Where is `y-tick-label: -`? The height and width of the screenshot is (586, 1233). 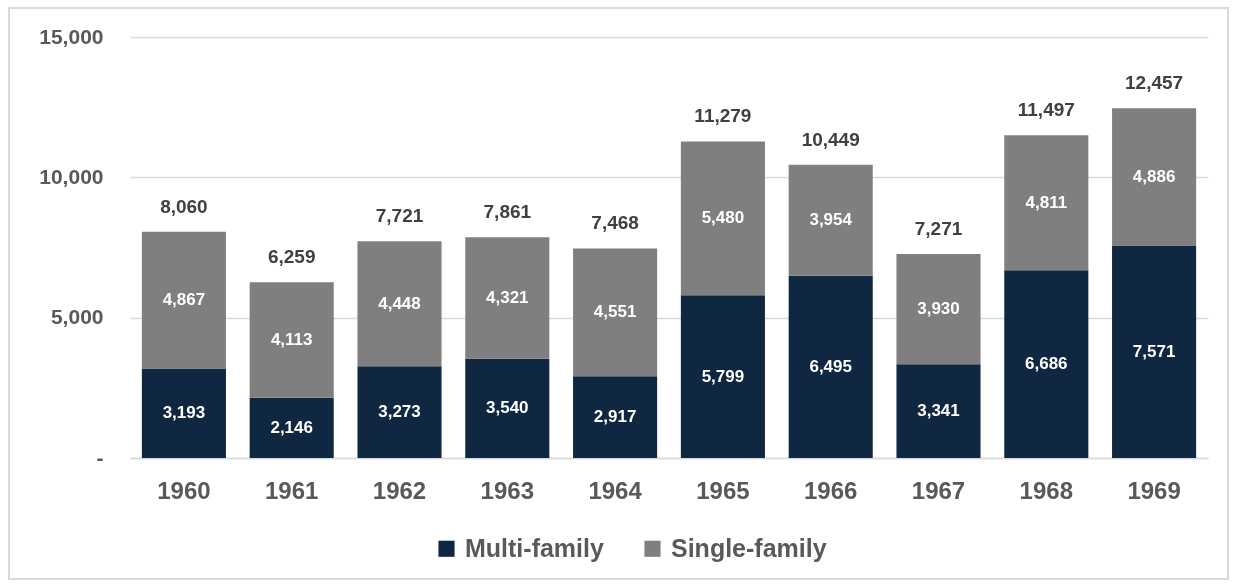 y-tick-label: - is located at coordinates (100, 457).